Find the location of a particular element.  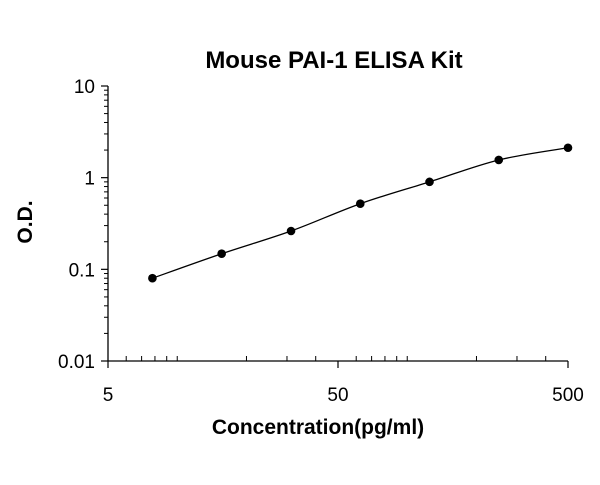

y-axis-ticks: 0.01 0.1 1 10 is located at coordinates (83, 225).